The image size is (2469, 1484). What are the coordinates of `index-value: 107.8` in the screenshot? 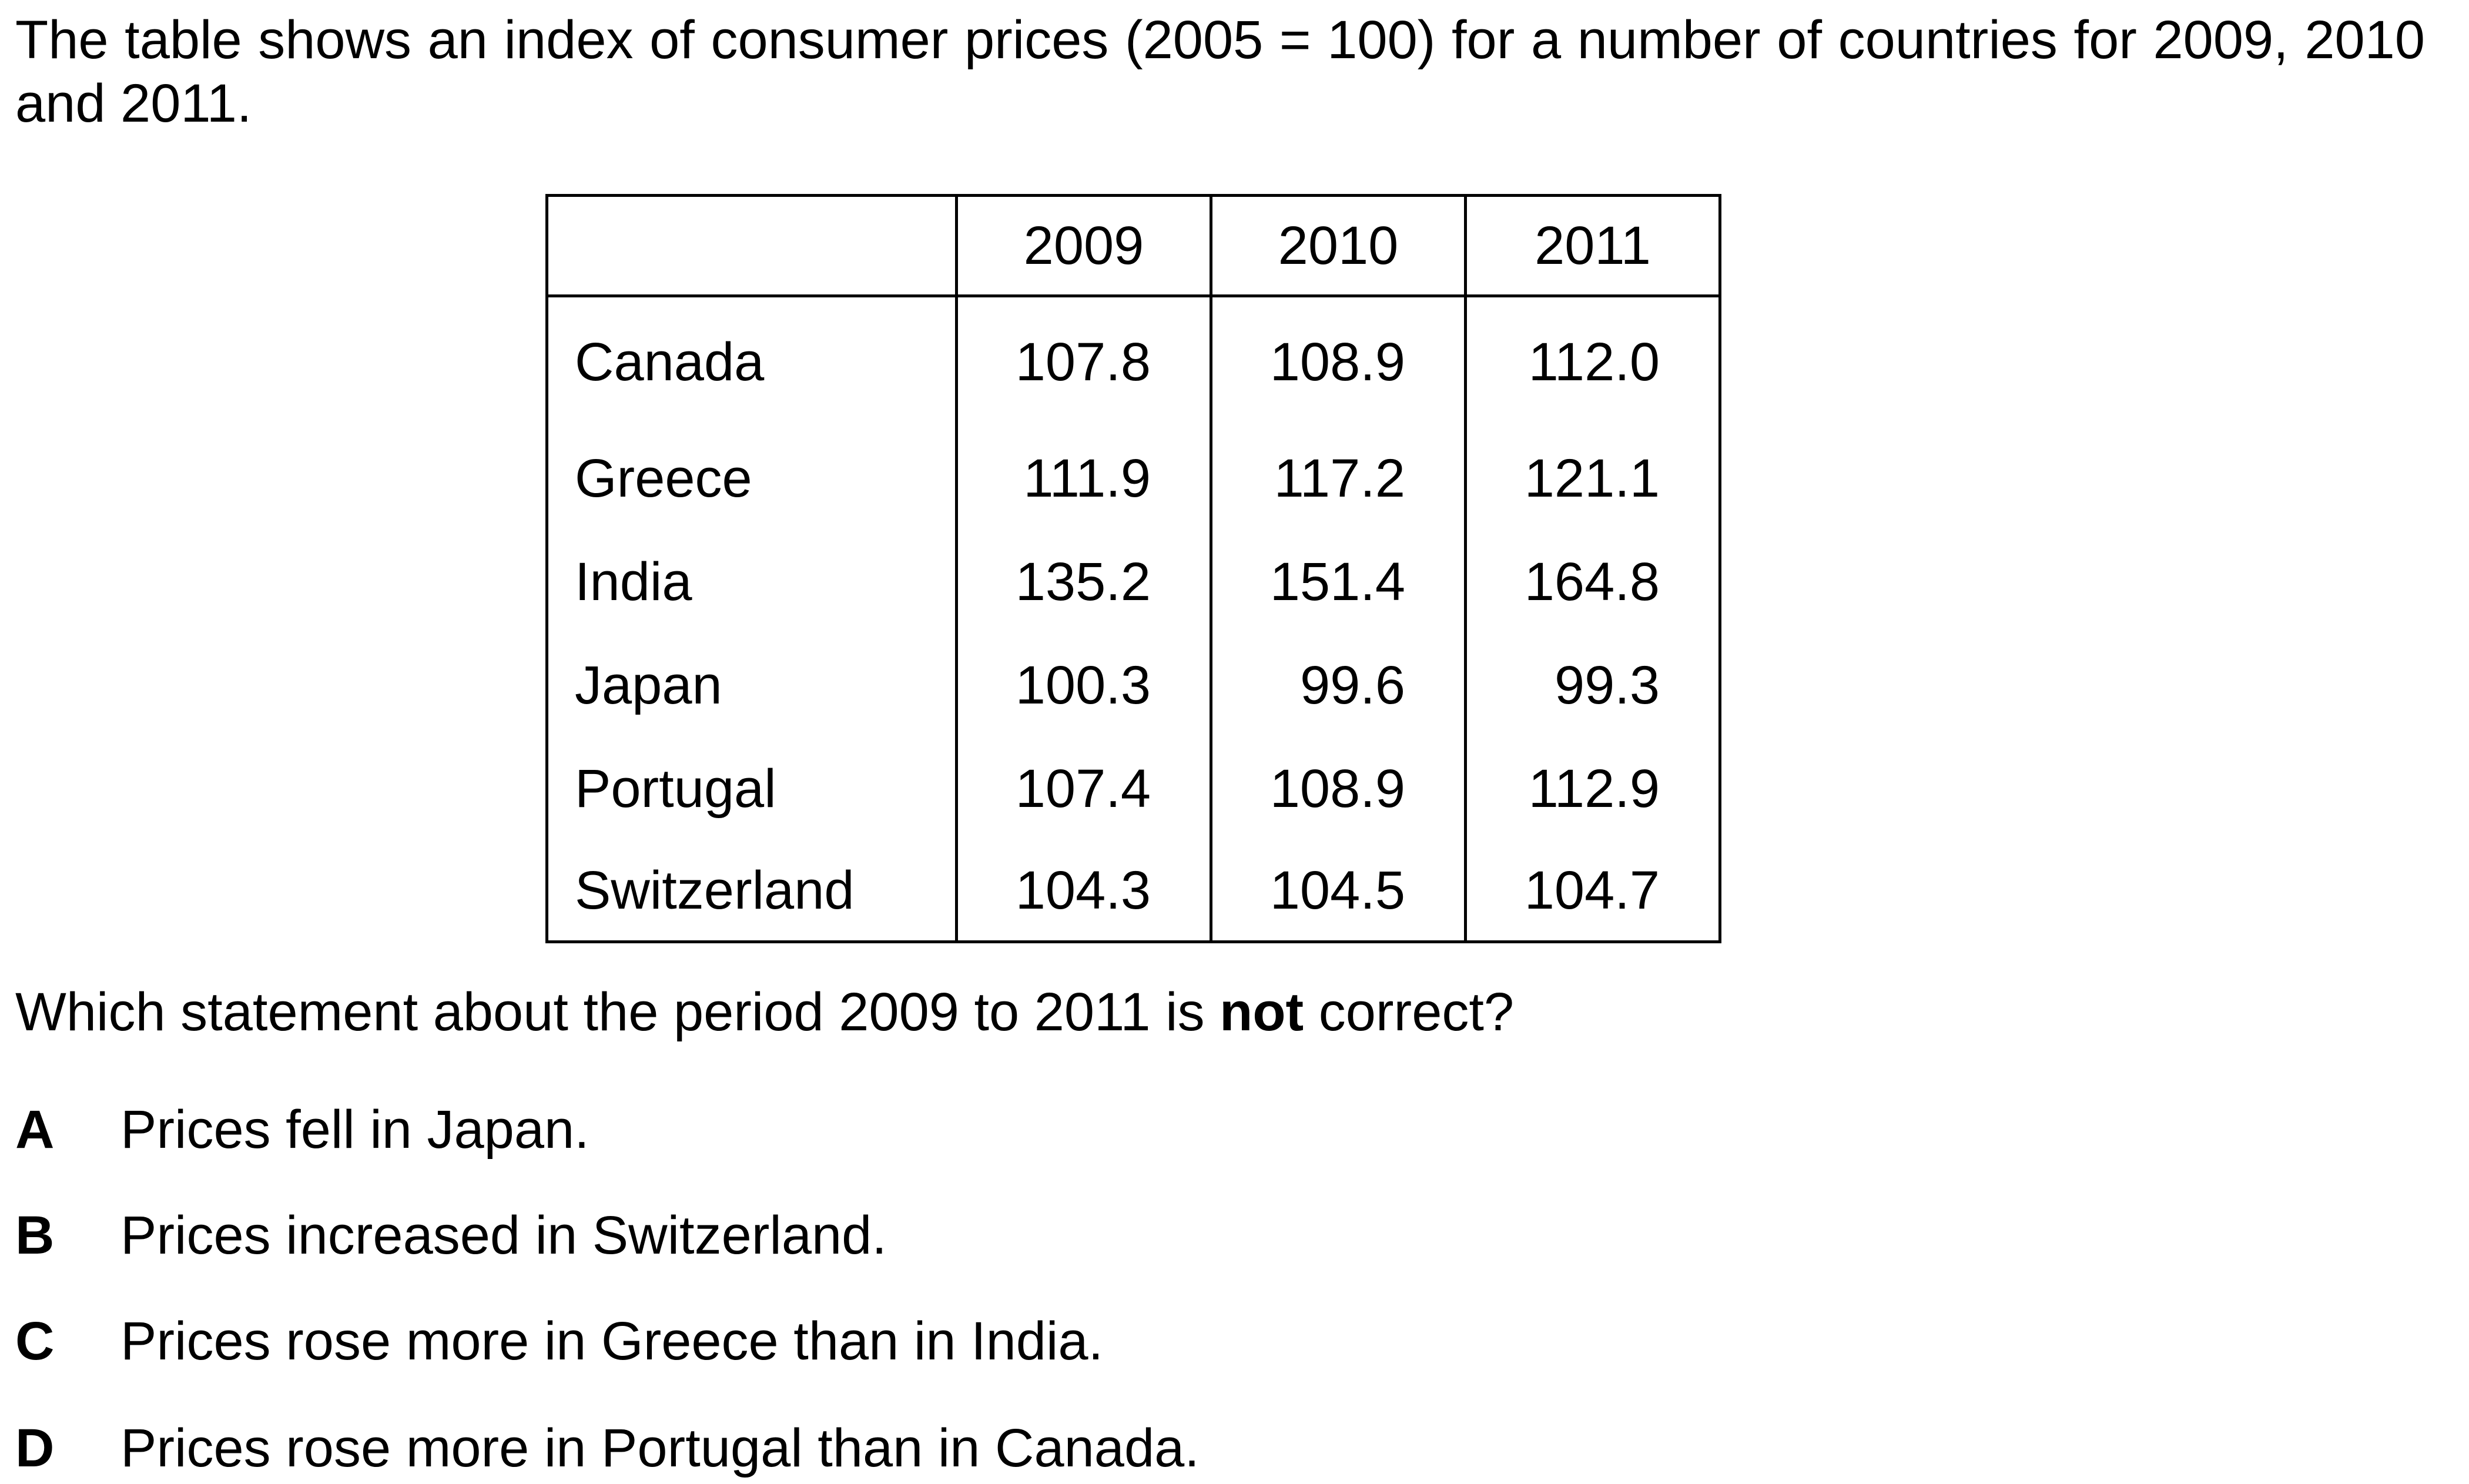 It's located at (1083, 361).